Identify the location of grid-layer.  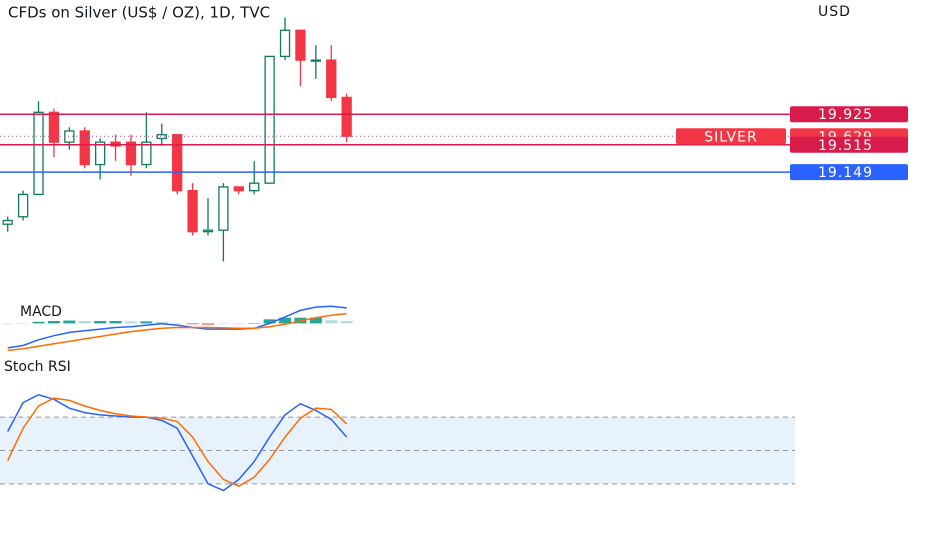
(397, 450).